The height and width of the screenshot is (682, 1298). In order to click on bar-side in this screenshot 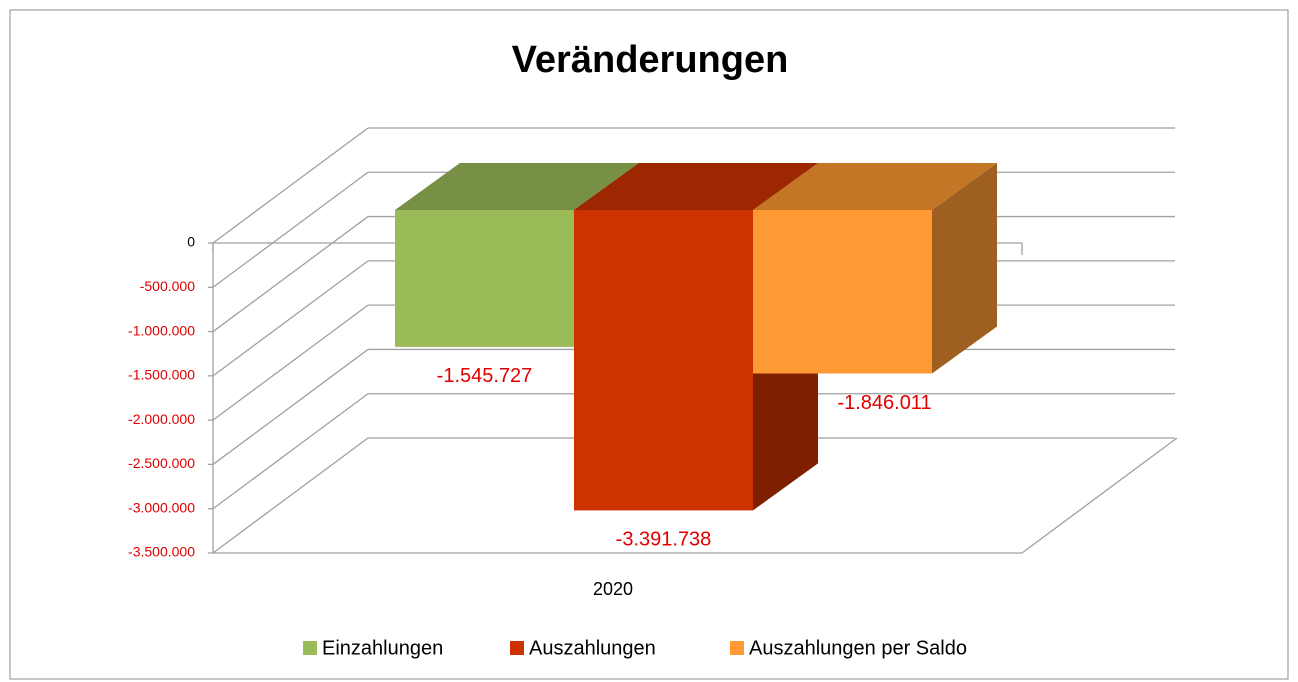, I will do `click(964, 268)`.